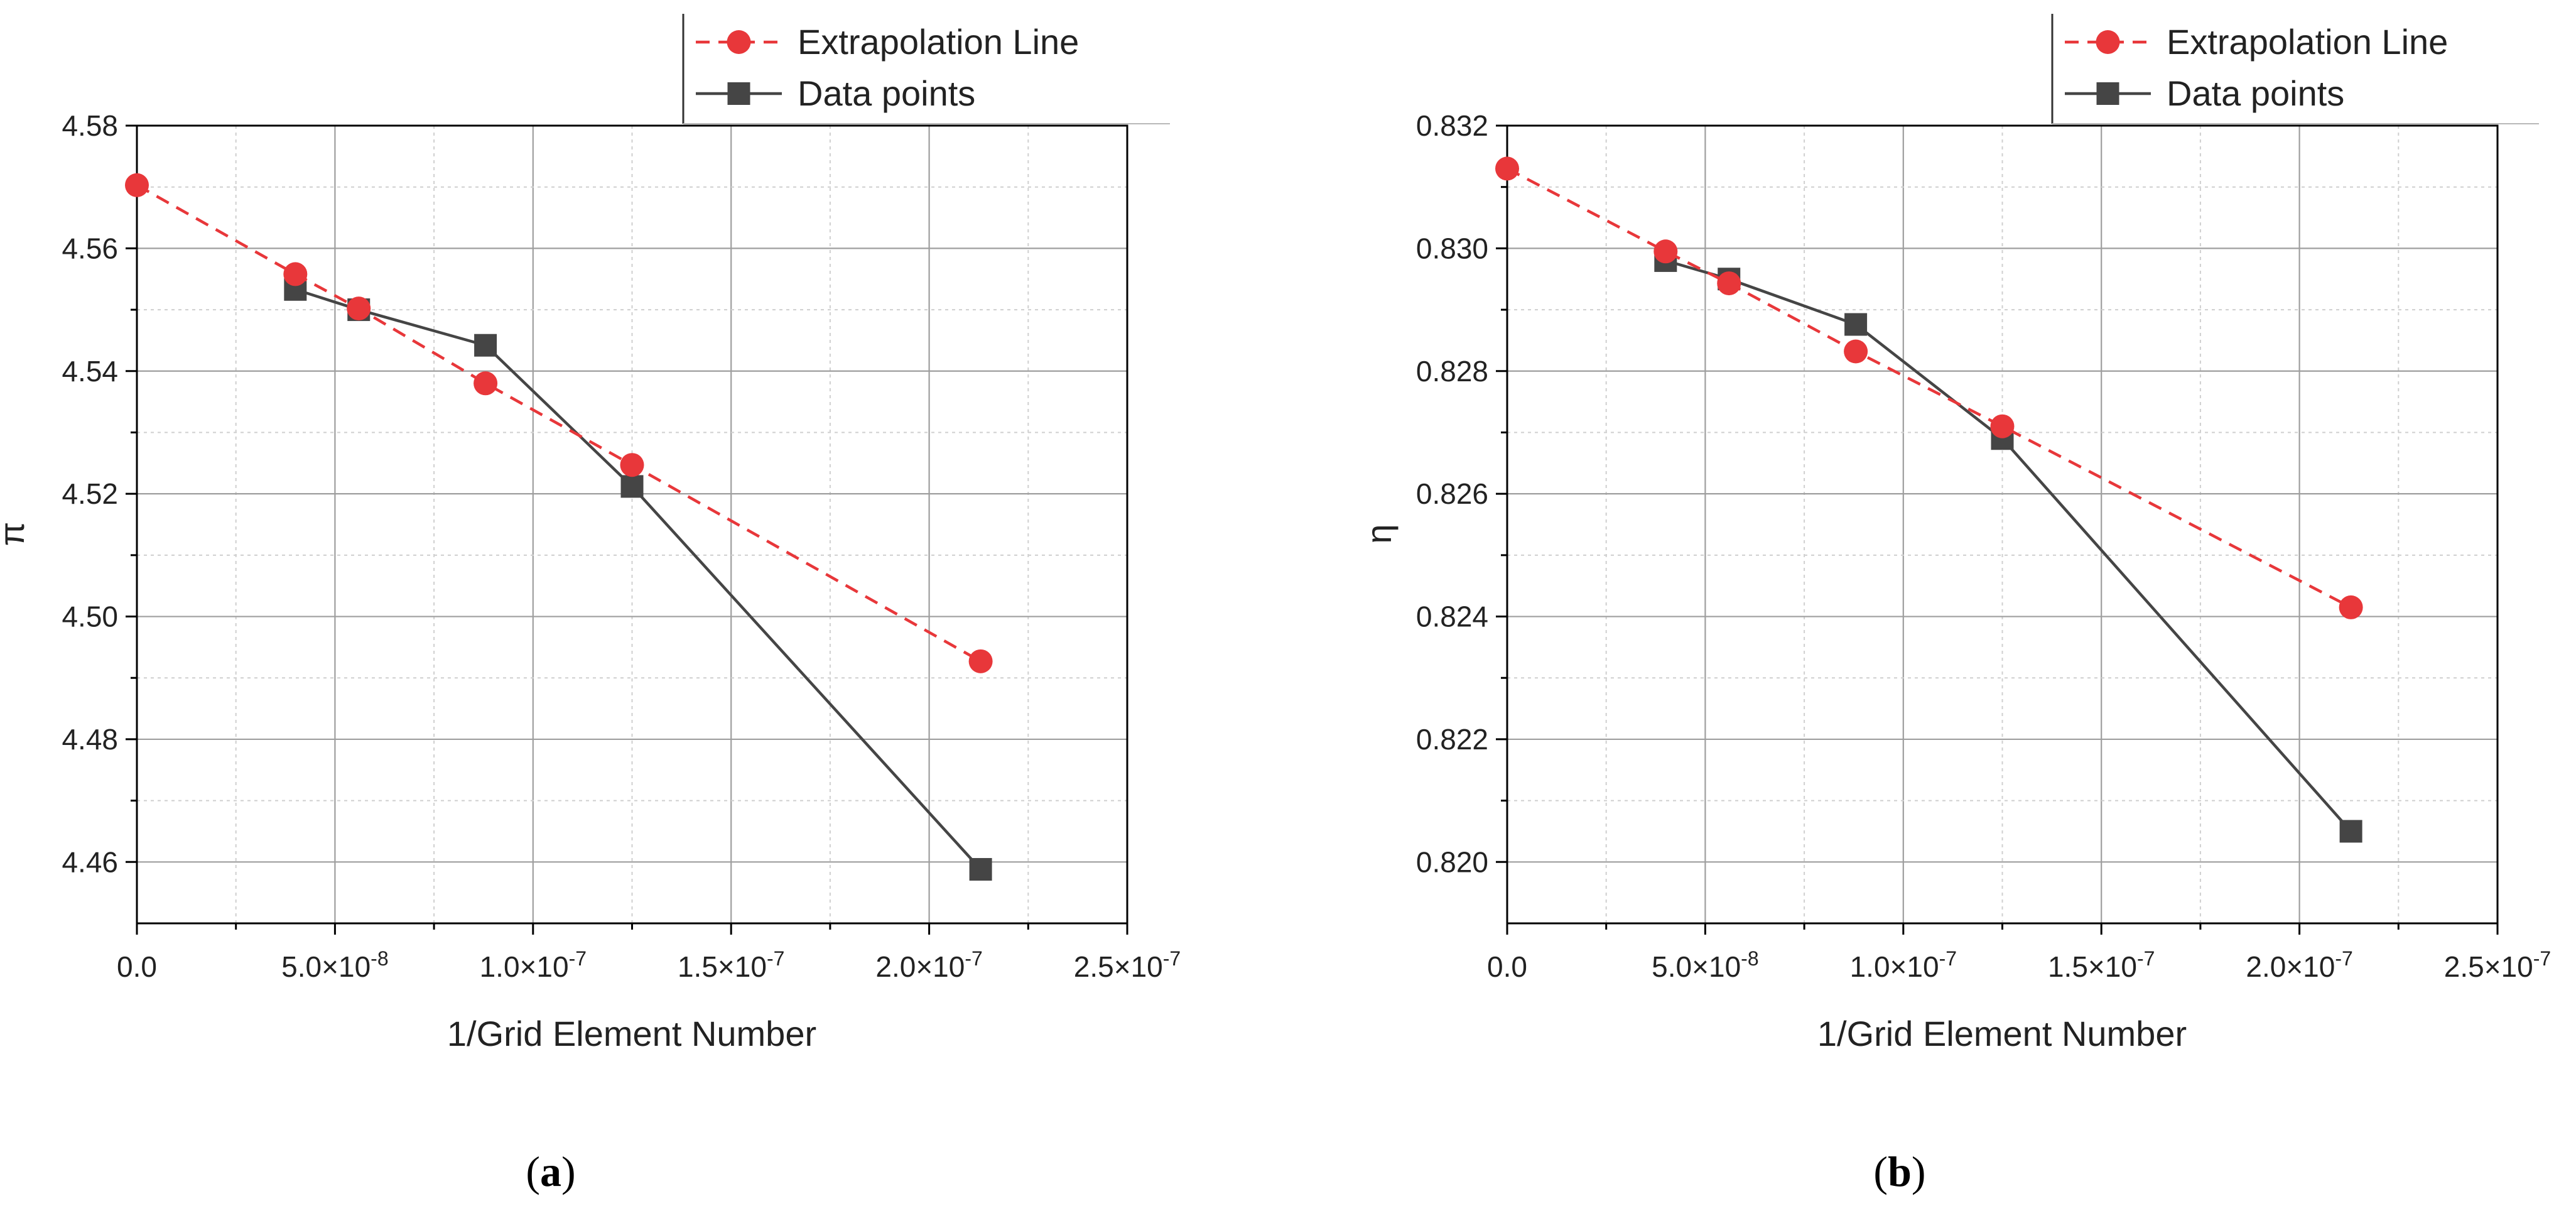 Image resolution: width=2576 pixels, height=1206 pixels. What do you see at coordinates (90, 248) in the screenshot?
I see `y-tick-label: 4.56` at bounding box center [90, 248].